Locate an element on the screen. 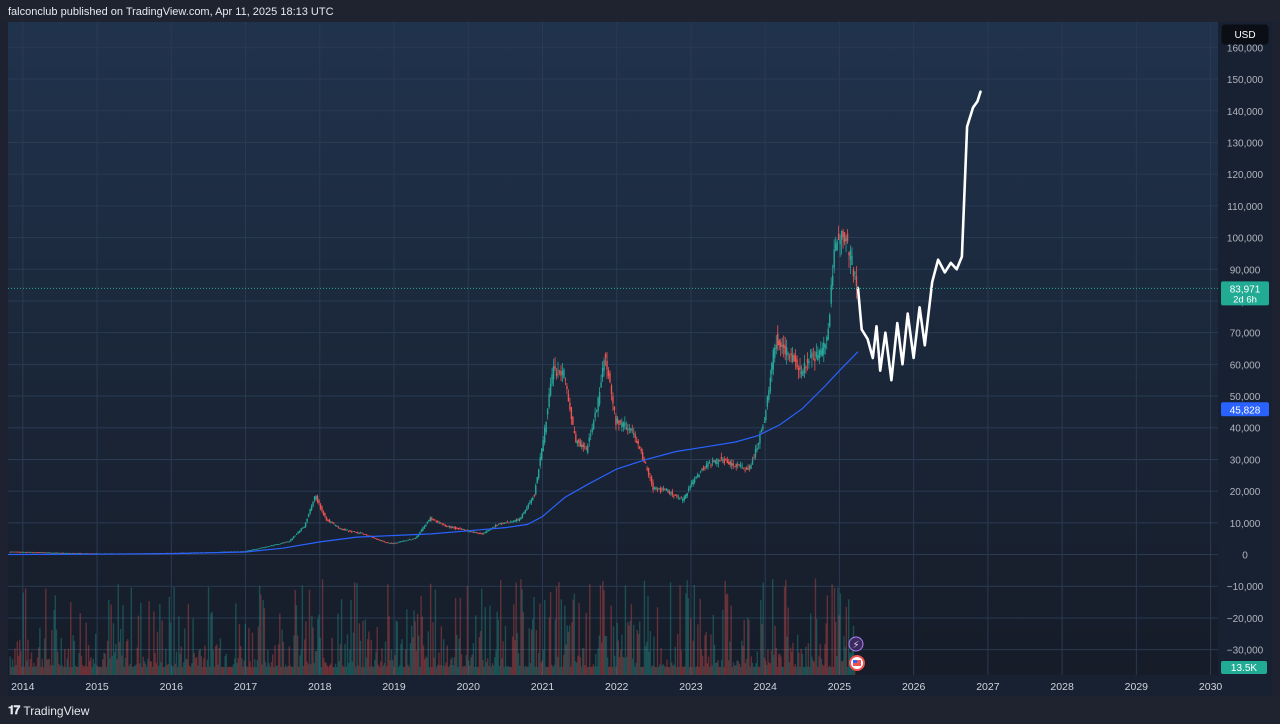  event-icons: ⚡ is located at coordinates (856, 653).